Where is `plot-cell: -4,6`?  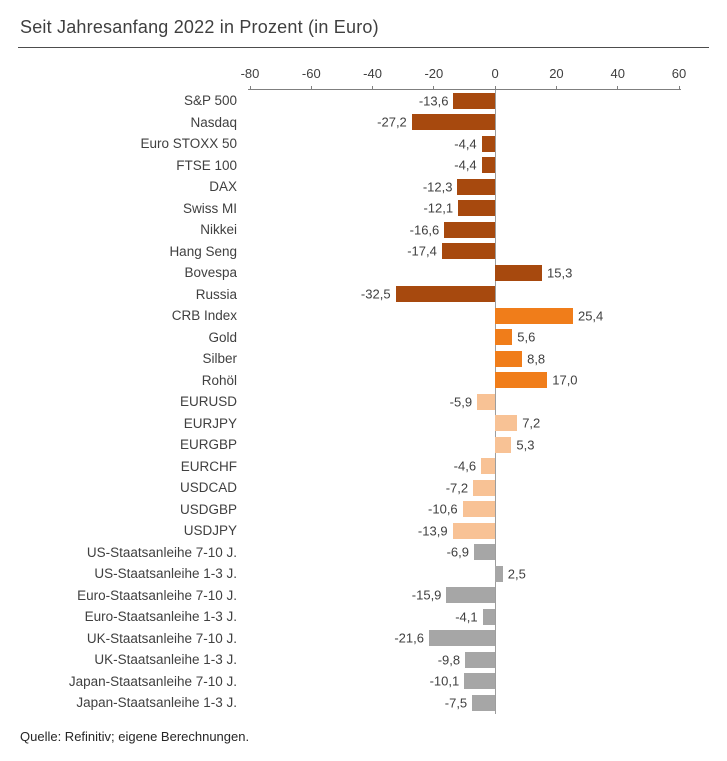 plot-cell: -4,6 is located at coordinates (464, 467).